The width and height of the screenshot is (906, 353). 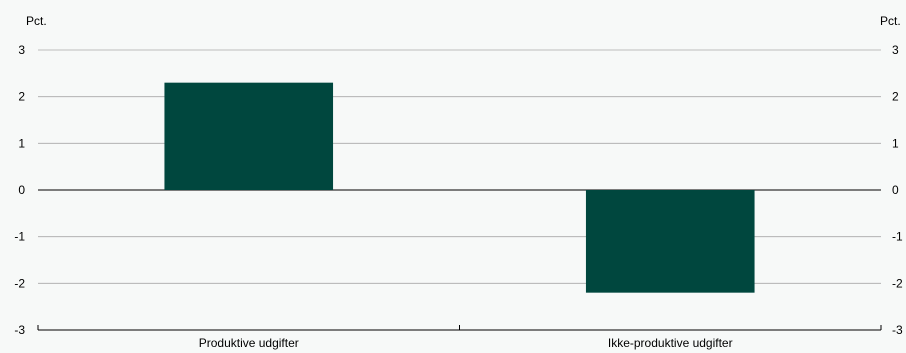 I want to click on y-tick-label-left: 2, so click(x=21, y=97).